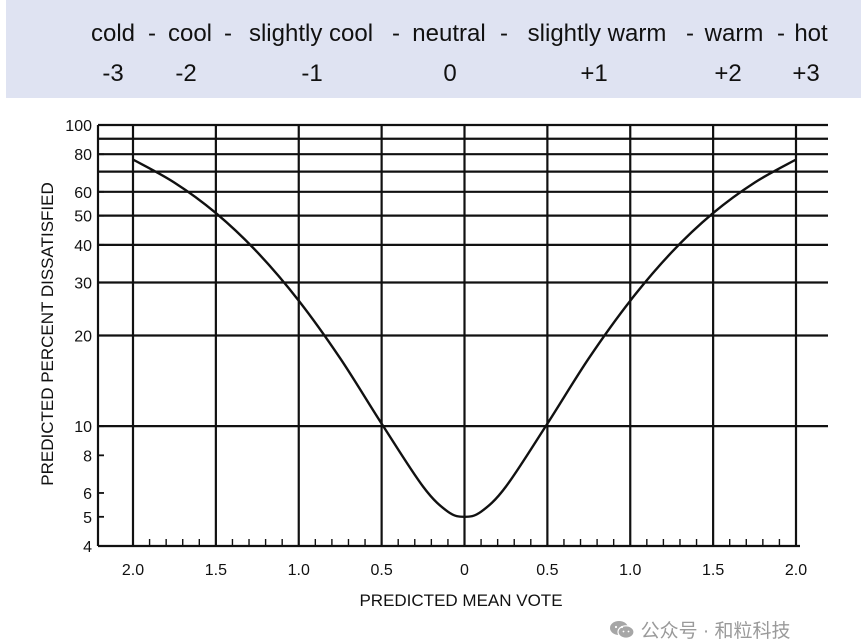 Image resolution: width=865 pixels, height=643 pixels. What do you see at coordinates (449, 33) in the screenshot?
I see `scale-label-neutral: neutral` at bounding box center [449, 33].